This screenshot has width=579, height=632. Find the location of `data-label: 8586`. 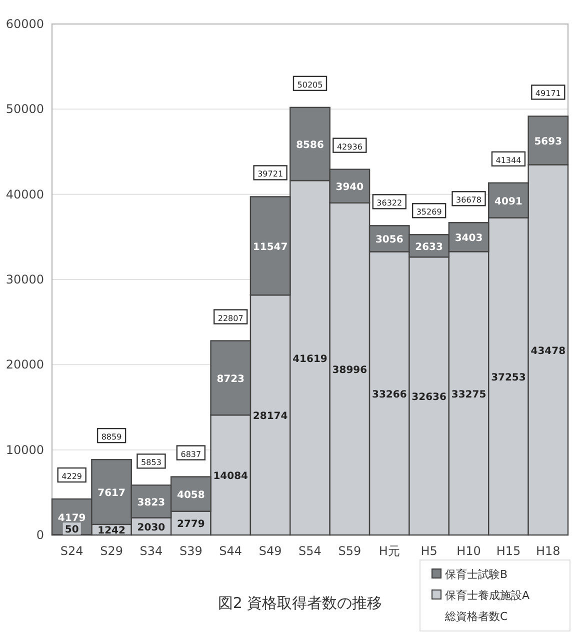

data-label: 8586 is located at coordinates (310, 145).